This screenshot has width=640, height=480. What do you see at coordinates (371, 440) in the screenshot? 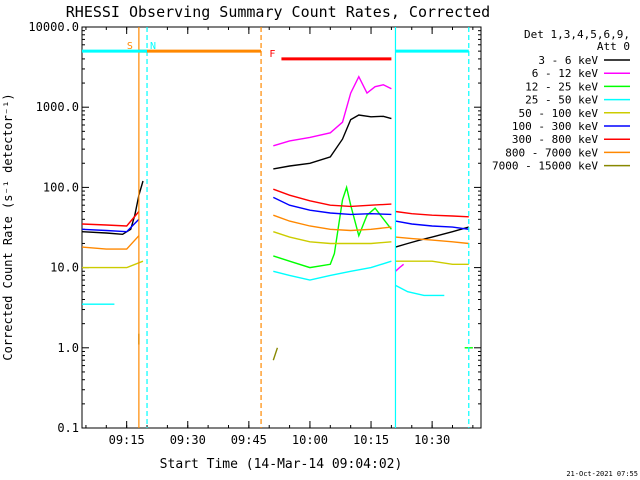
I see `x-tick-label: 10:15` at bounding box center [371, 440].